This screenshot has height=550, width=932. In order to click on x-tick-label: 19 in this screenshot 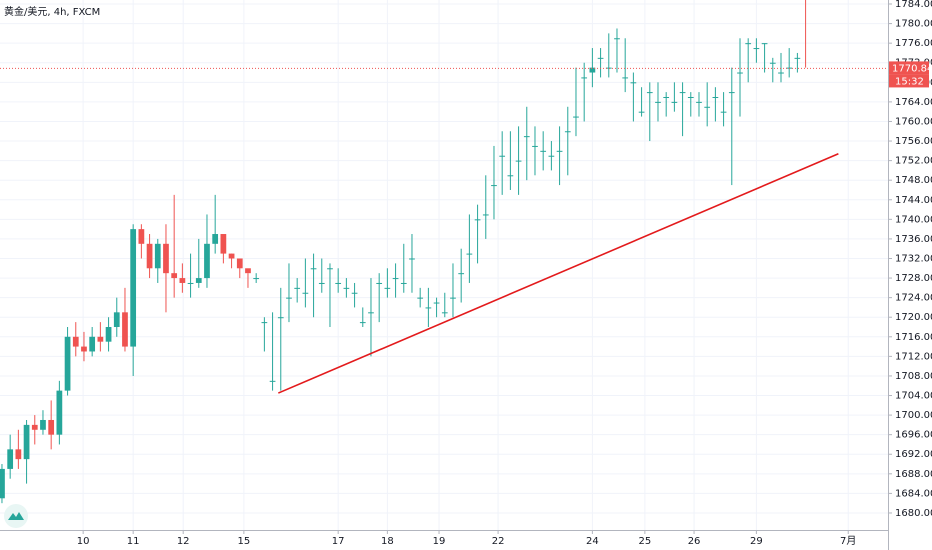, I will do `click(439, 541)`.